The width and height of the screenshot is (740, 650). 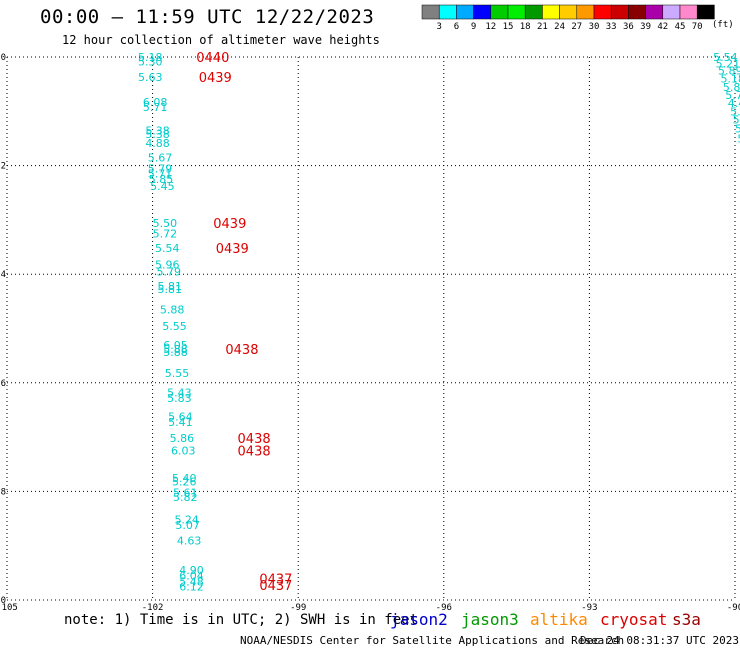 What do you see at coordinates (162, 186) in the screenshot?
I see `swh-value-label: 5.45` at bounding box center [162, 186].